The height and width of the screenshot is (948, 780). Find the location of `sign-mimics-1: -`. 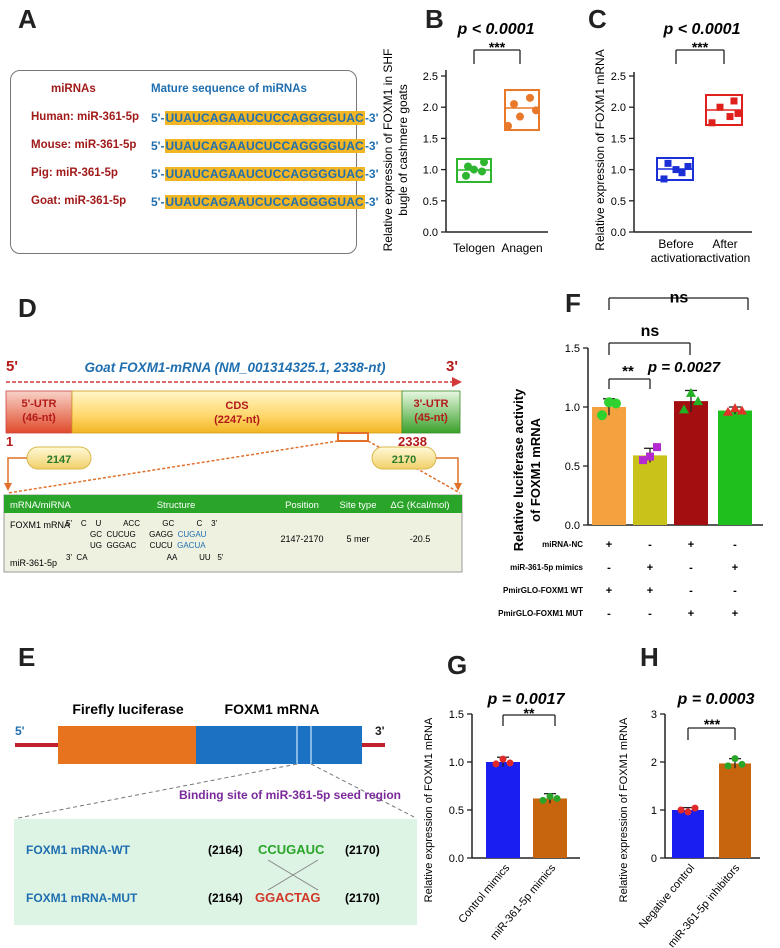

sign-mimics-1: - is located at coordinates (609, 568).